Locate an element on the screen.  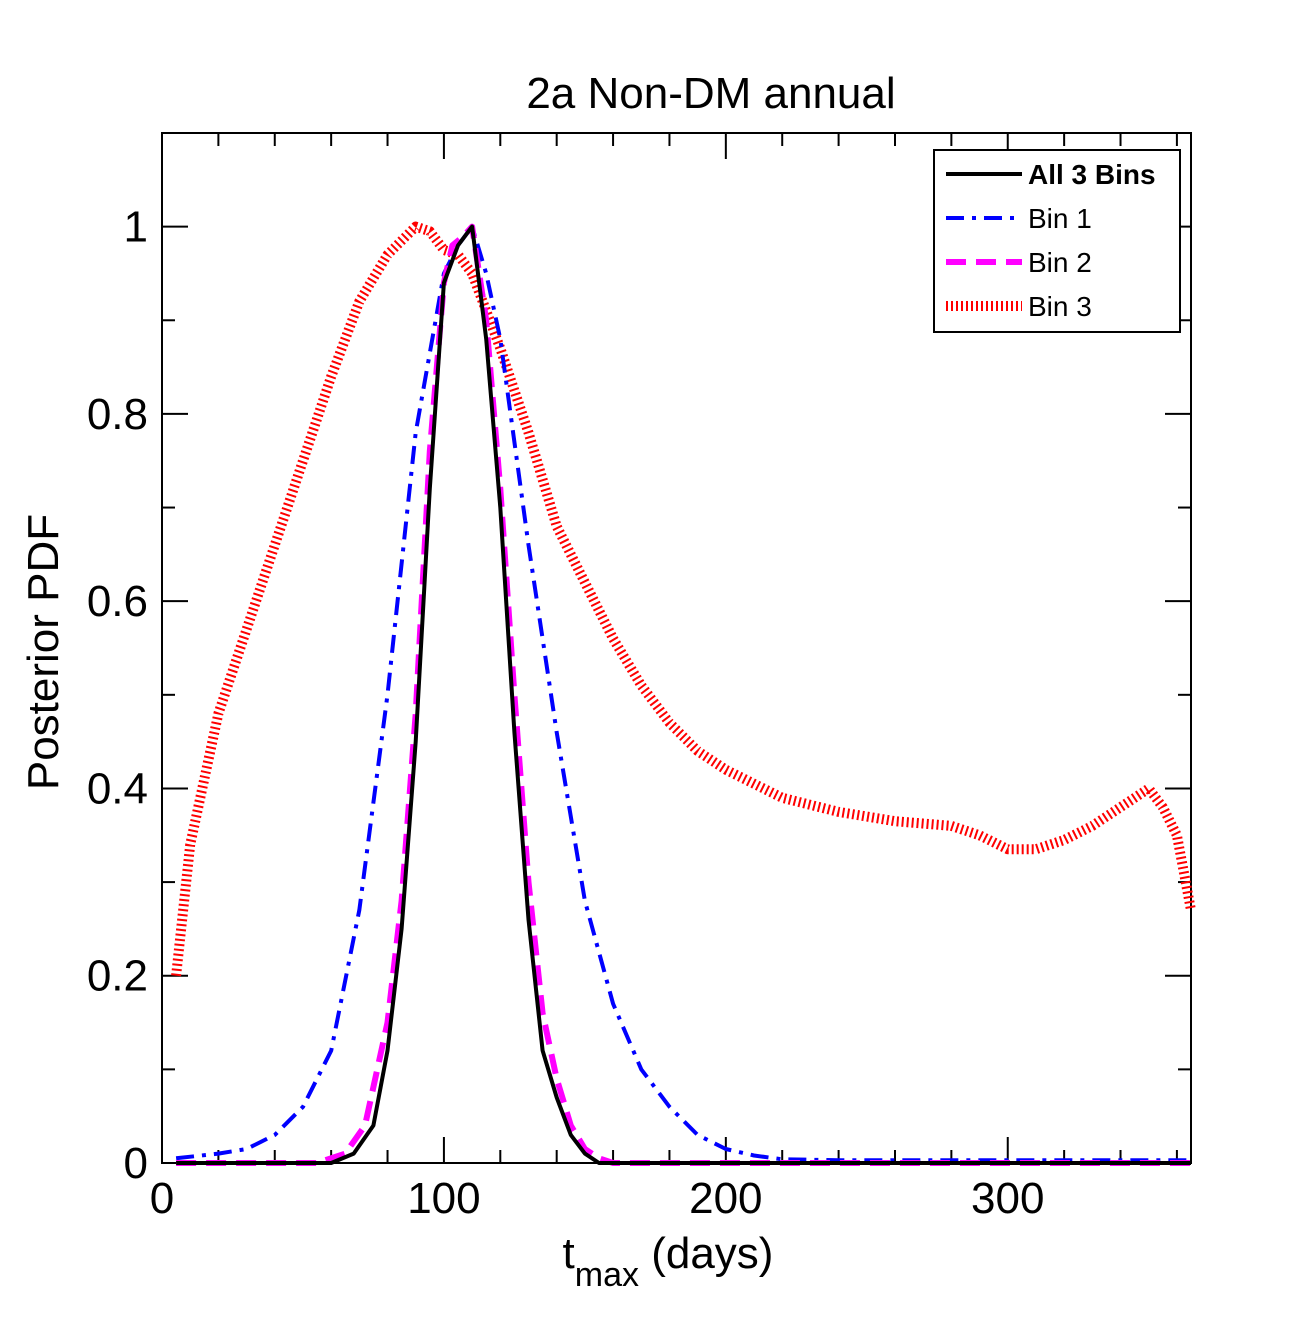
legend-label: Bin 2 is located at coordinates (1060, 262).